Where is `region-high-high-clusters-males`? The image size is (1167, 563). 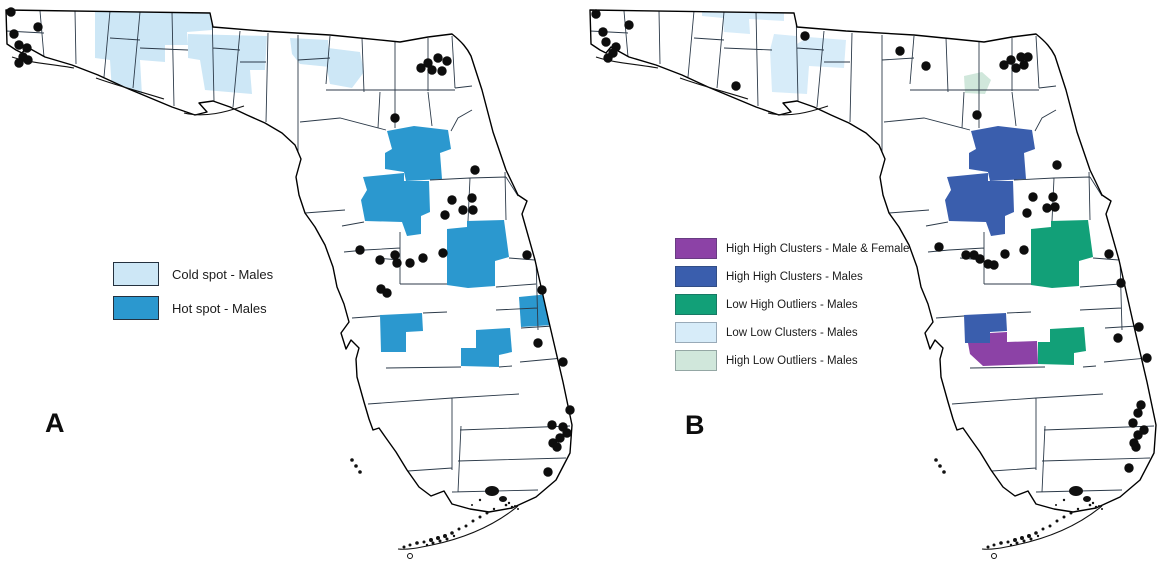
region-high-high-clusters-males is located at coordinates (990, 234).